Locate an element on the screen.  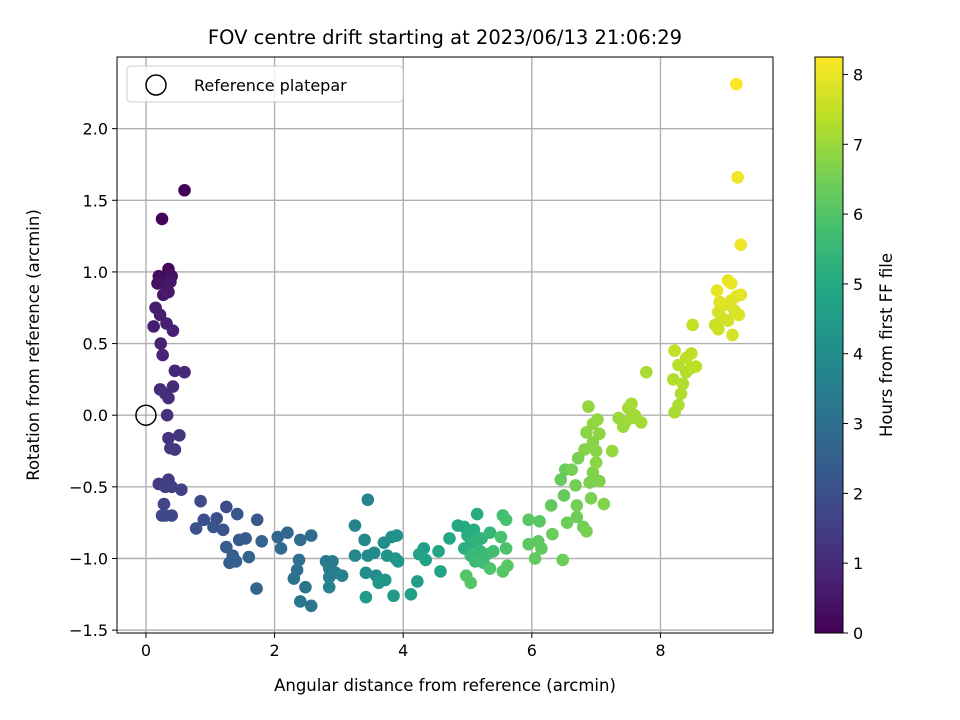
legend-entry-label: Reference platepar is located at coordinates (270, 85).